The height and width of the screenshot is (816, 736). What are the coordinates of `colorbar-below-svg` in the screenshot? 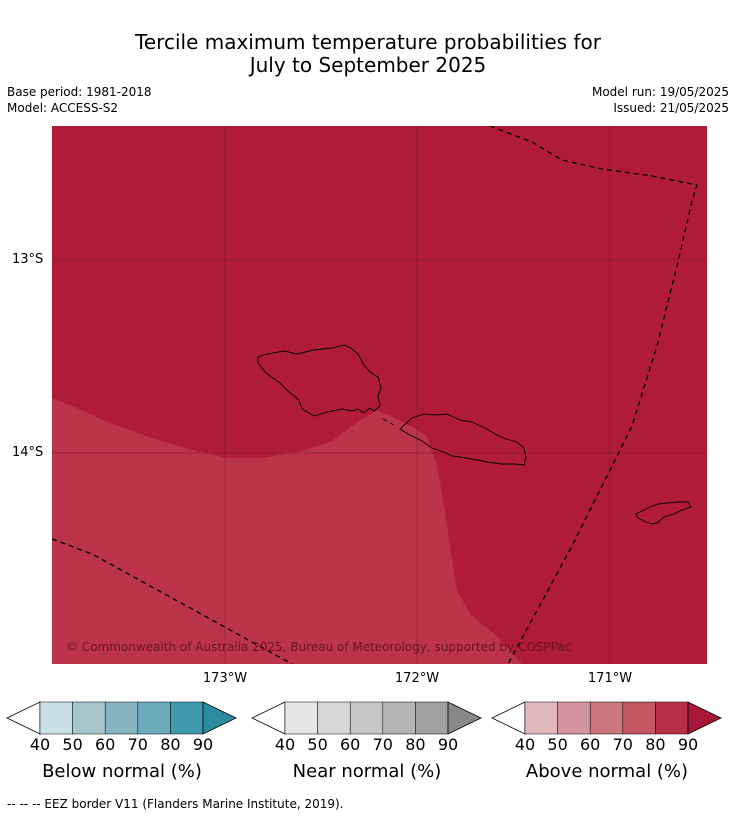 It's located at (121, 718).